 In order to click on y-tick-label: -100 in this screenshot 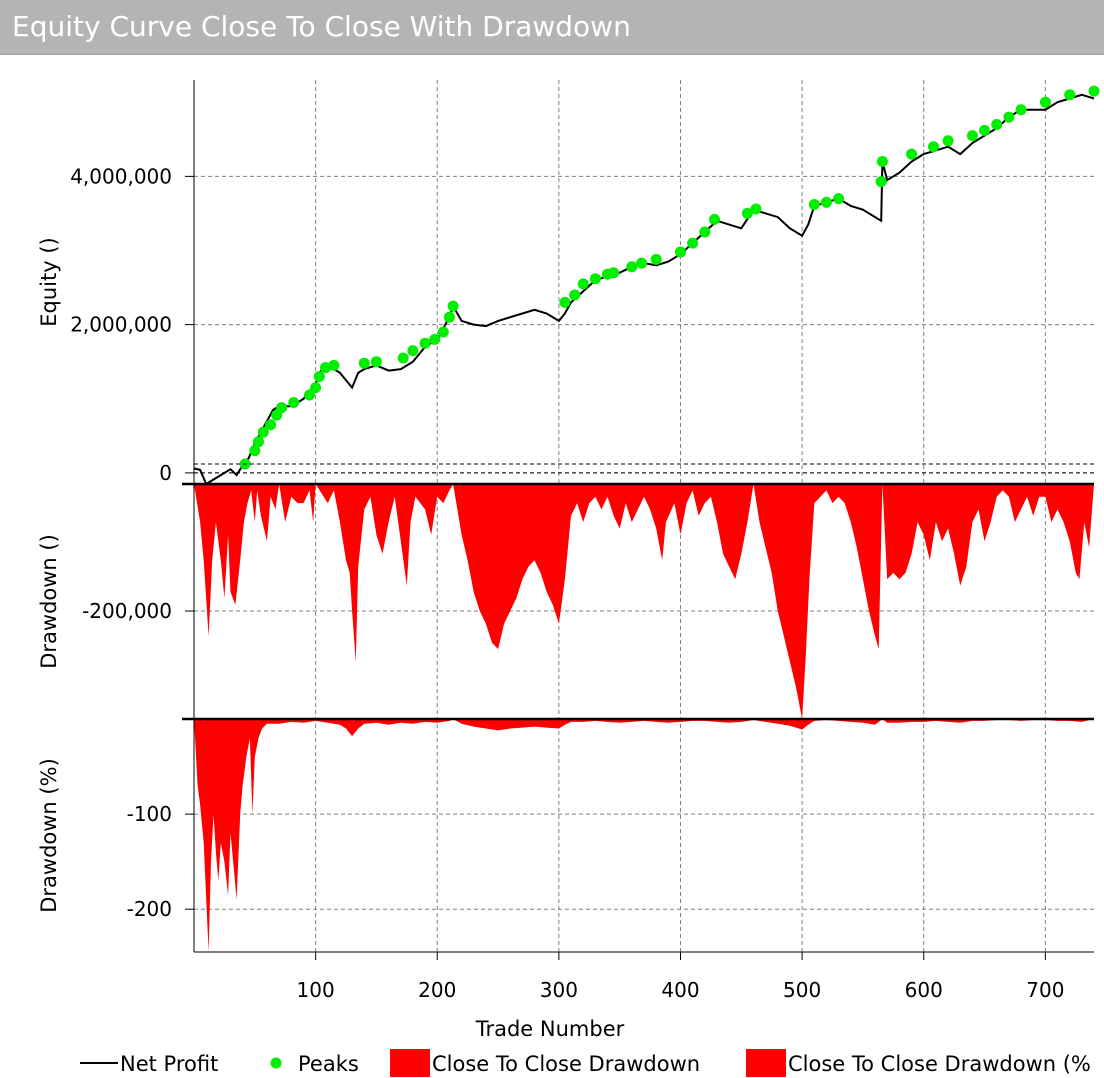, I will do `click(149, 814)`.